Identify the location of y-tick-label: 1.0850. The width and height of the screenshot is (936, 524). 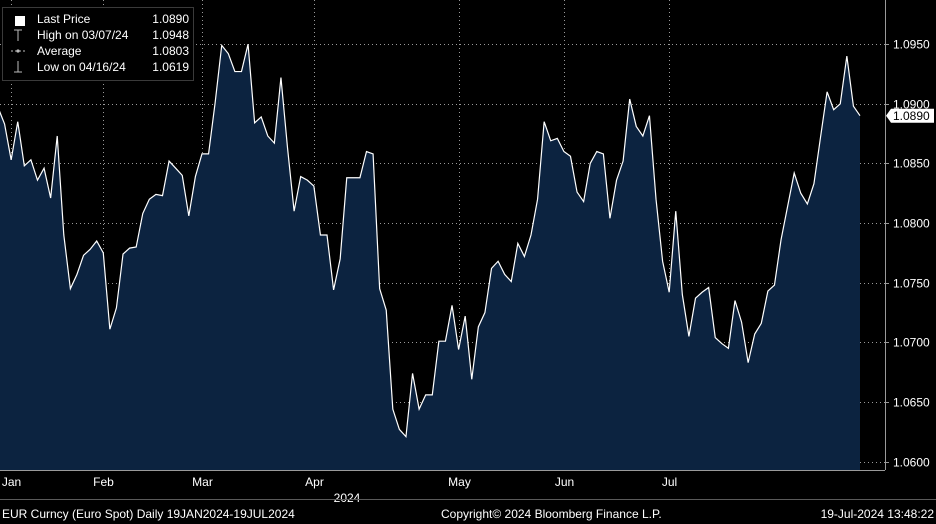
(911, 164).